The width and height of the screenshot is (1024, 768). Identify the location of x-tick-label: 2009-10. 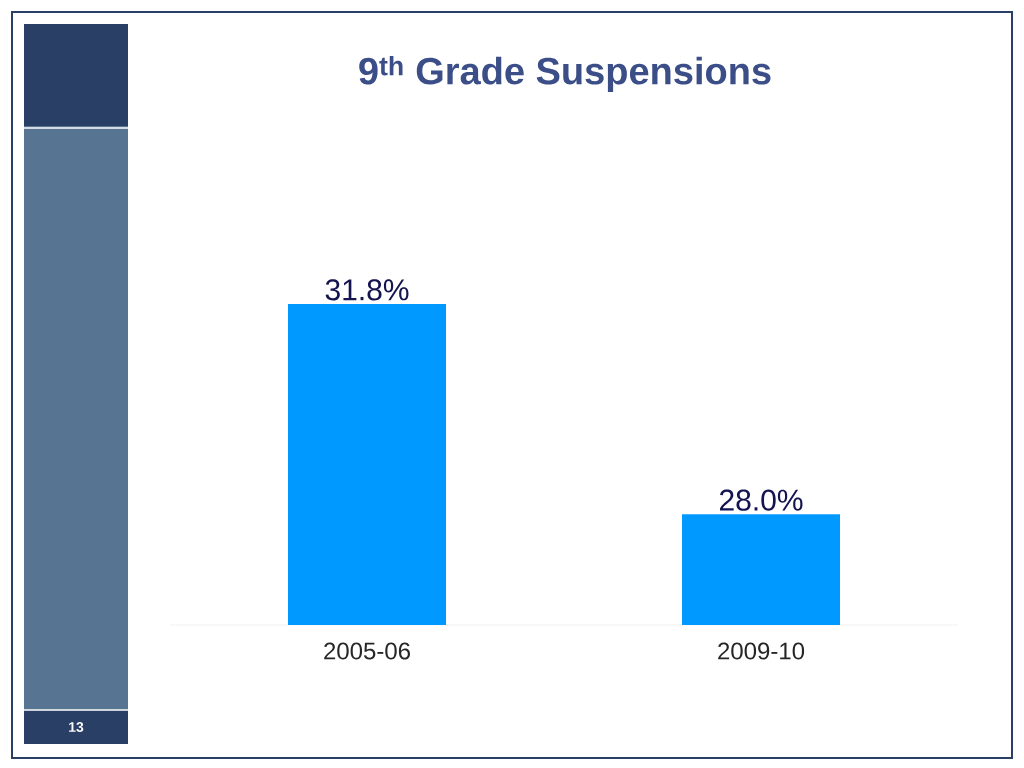
(761, 651).